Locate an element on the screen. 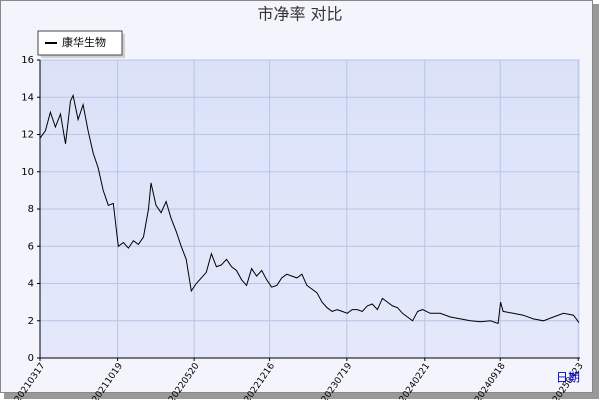 This screenshot has width=600, height=404. legend: 康华生物 is located at coordinates (81, 44).